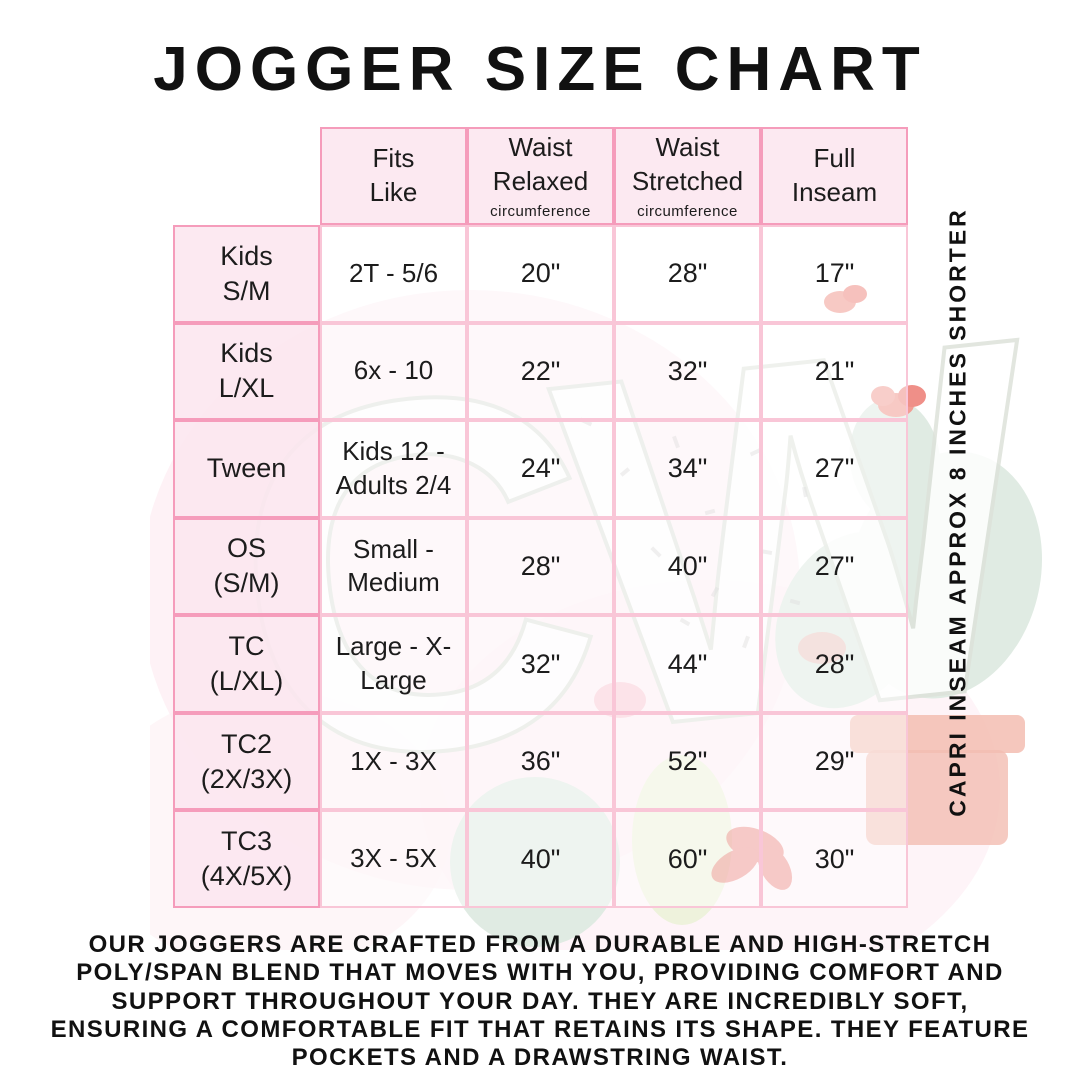 The height and width of the screenshot is (1080, 1080). What do you see at coordinates (393, 859) in the screenshot?
I see `table-cell: 3X - 5X` at bounding box center [393, 859].